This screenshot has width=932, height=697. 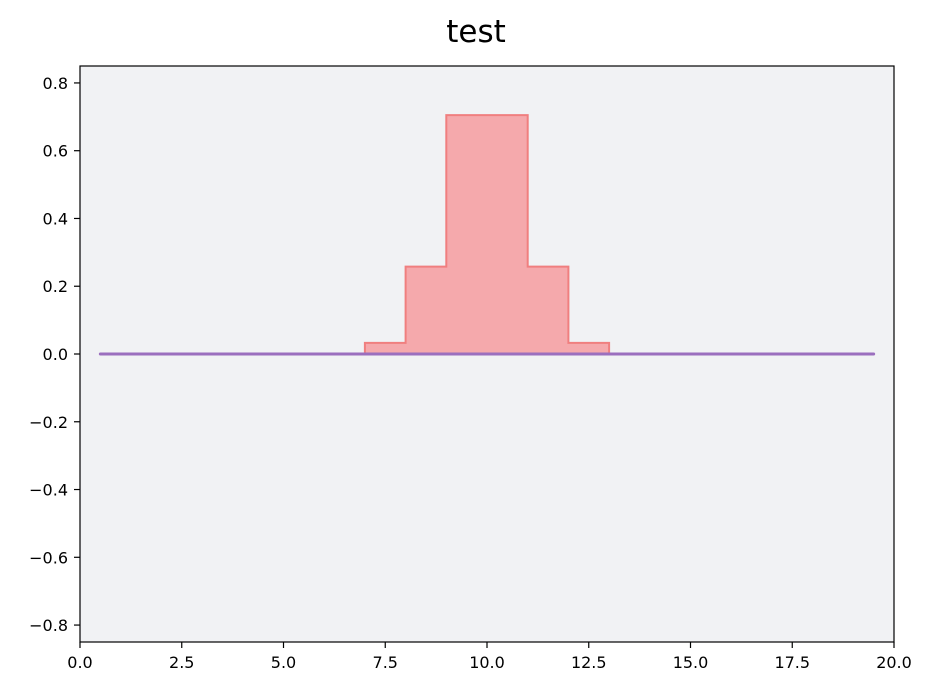 I want to click on y-tick-label: 0.0, so click(x=55, y=354).